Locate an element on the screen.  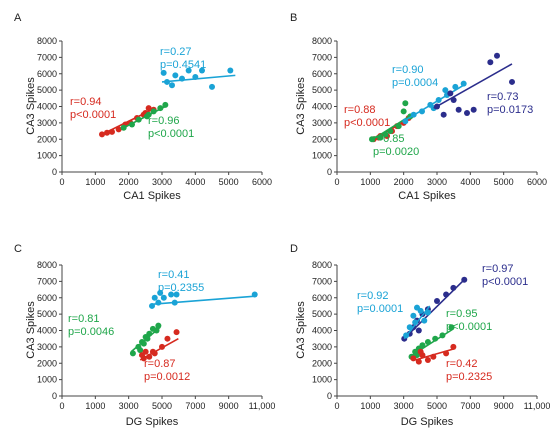
series-cyan: r=0.90p=0.0004 is located at coordinates (429, 94).